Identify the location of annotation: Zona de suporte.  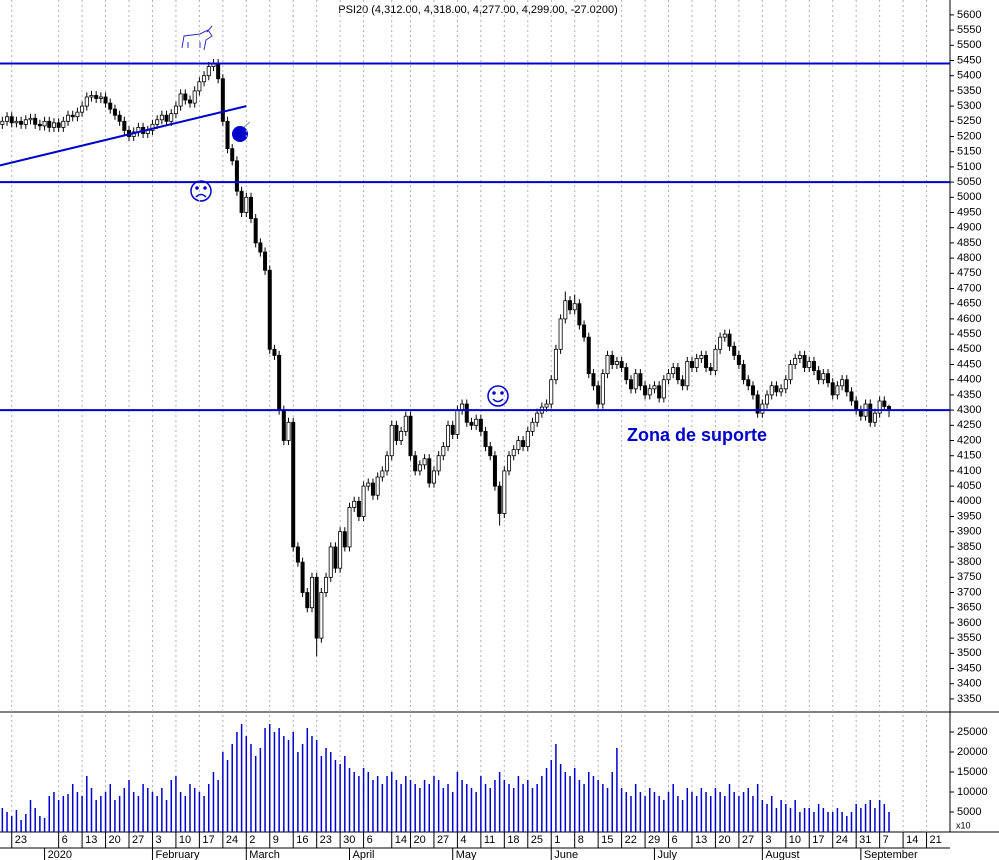
(697, 435).